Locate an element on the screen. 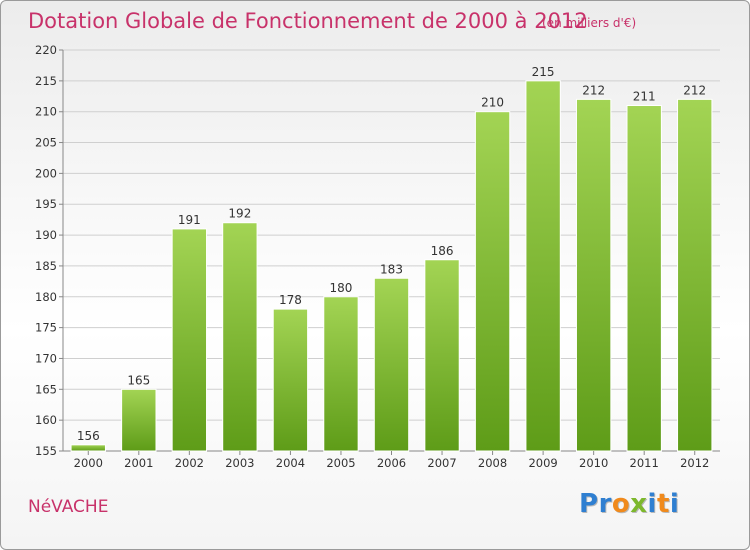 The height and width of the screenshot is (550, 750). y-tick-label: 170 is located at coordinates (46, 358).